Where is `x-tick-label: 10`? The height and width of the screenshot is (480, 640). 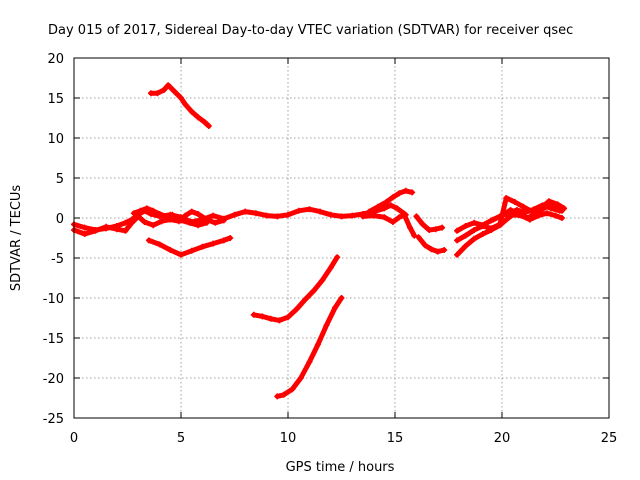 x-tick-label: 10 is located at coordinates (288, 438).